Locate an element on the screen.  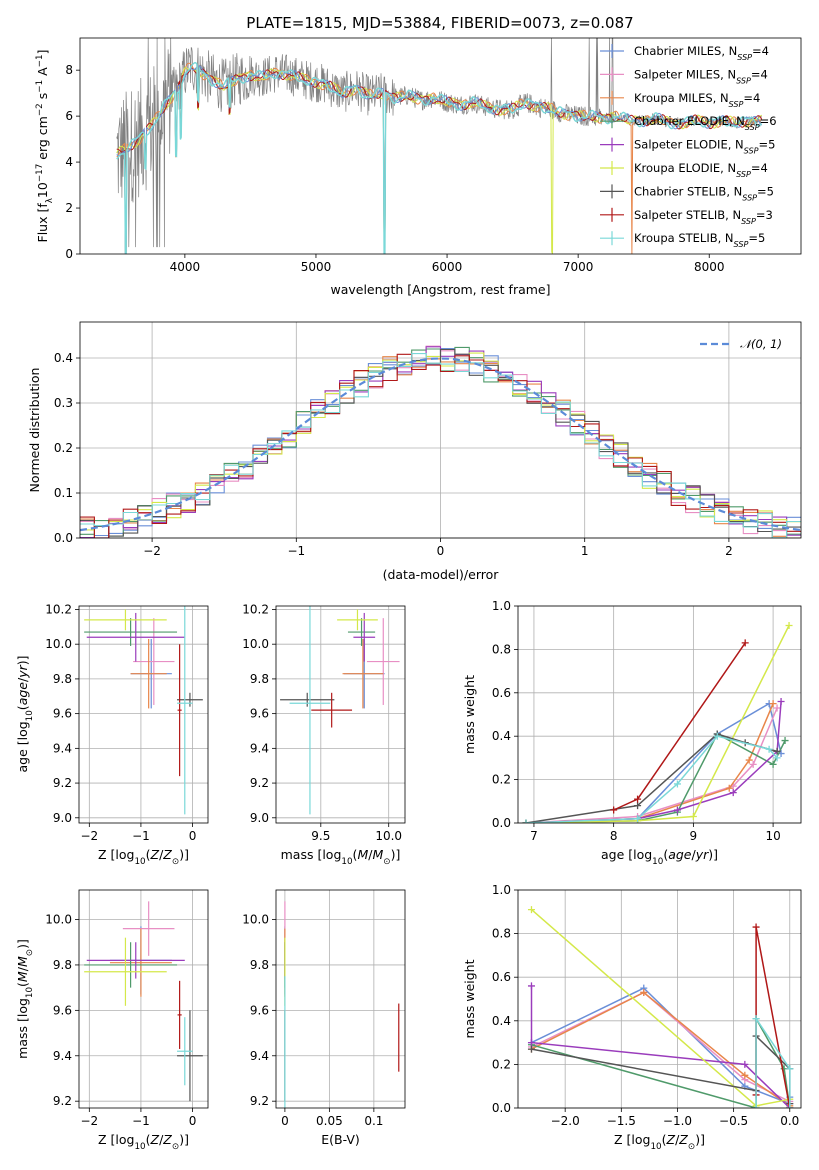
x-tick-label: 0 is located at coordinates (285, 1121).